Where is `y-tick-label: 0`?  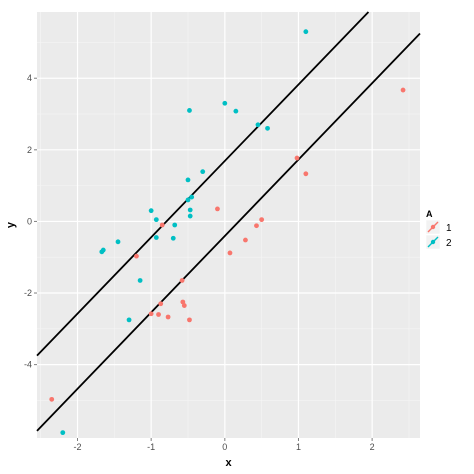 y-tick-label: 0 is located at coordinates (29, 221).